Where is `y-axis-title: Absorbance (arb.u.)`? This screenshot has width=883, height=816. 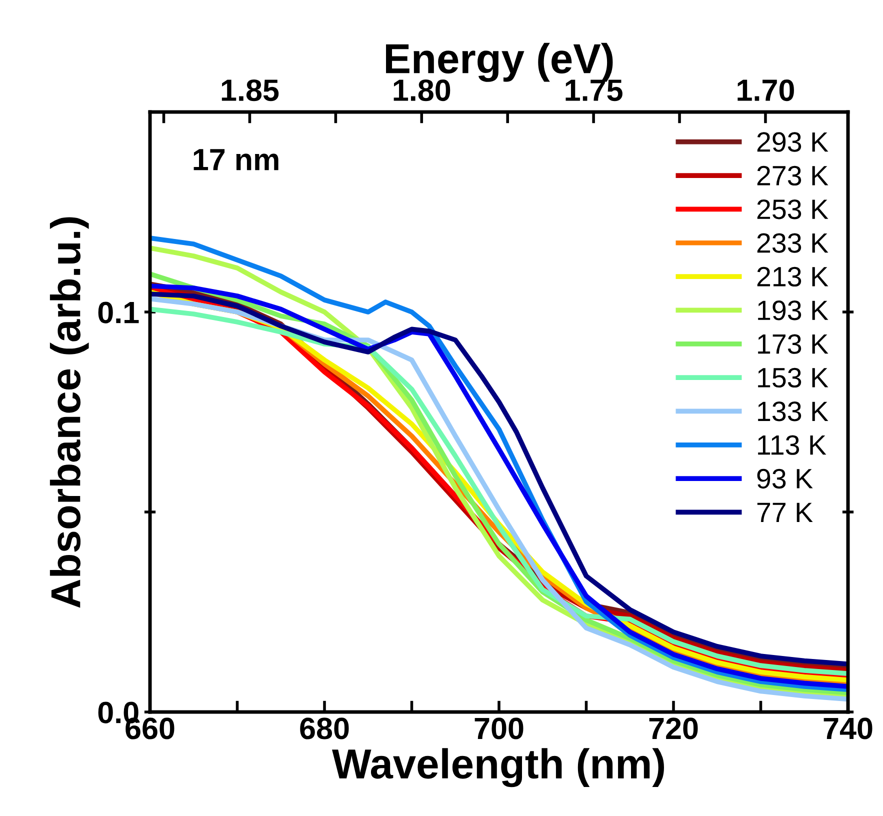 y-axis-title: Absorbance (arb.u.) is located at coordinates (69, 412).